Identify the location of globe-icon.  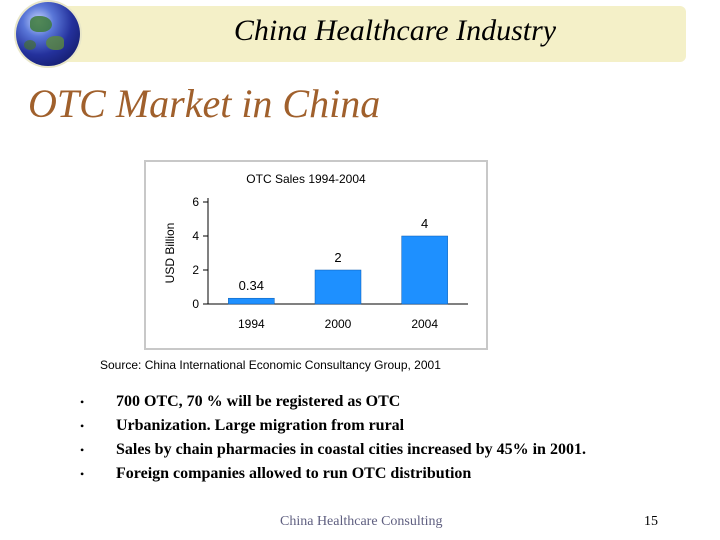
(48, 34).